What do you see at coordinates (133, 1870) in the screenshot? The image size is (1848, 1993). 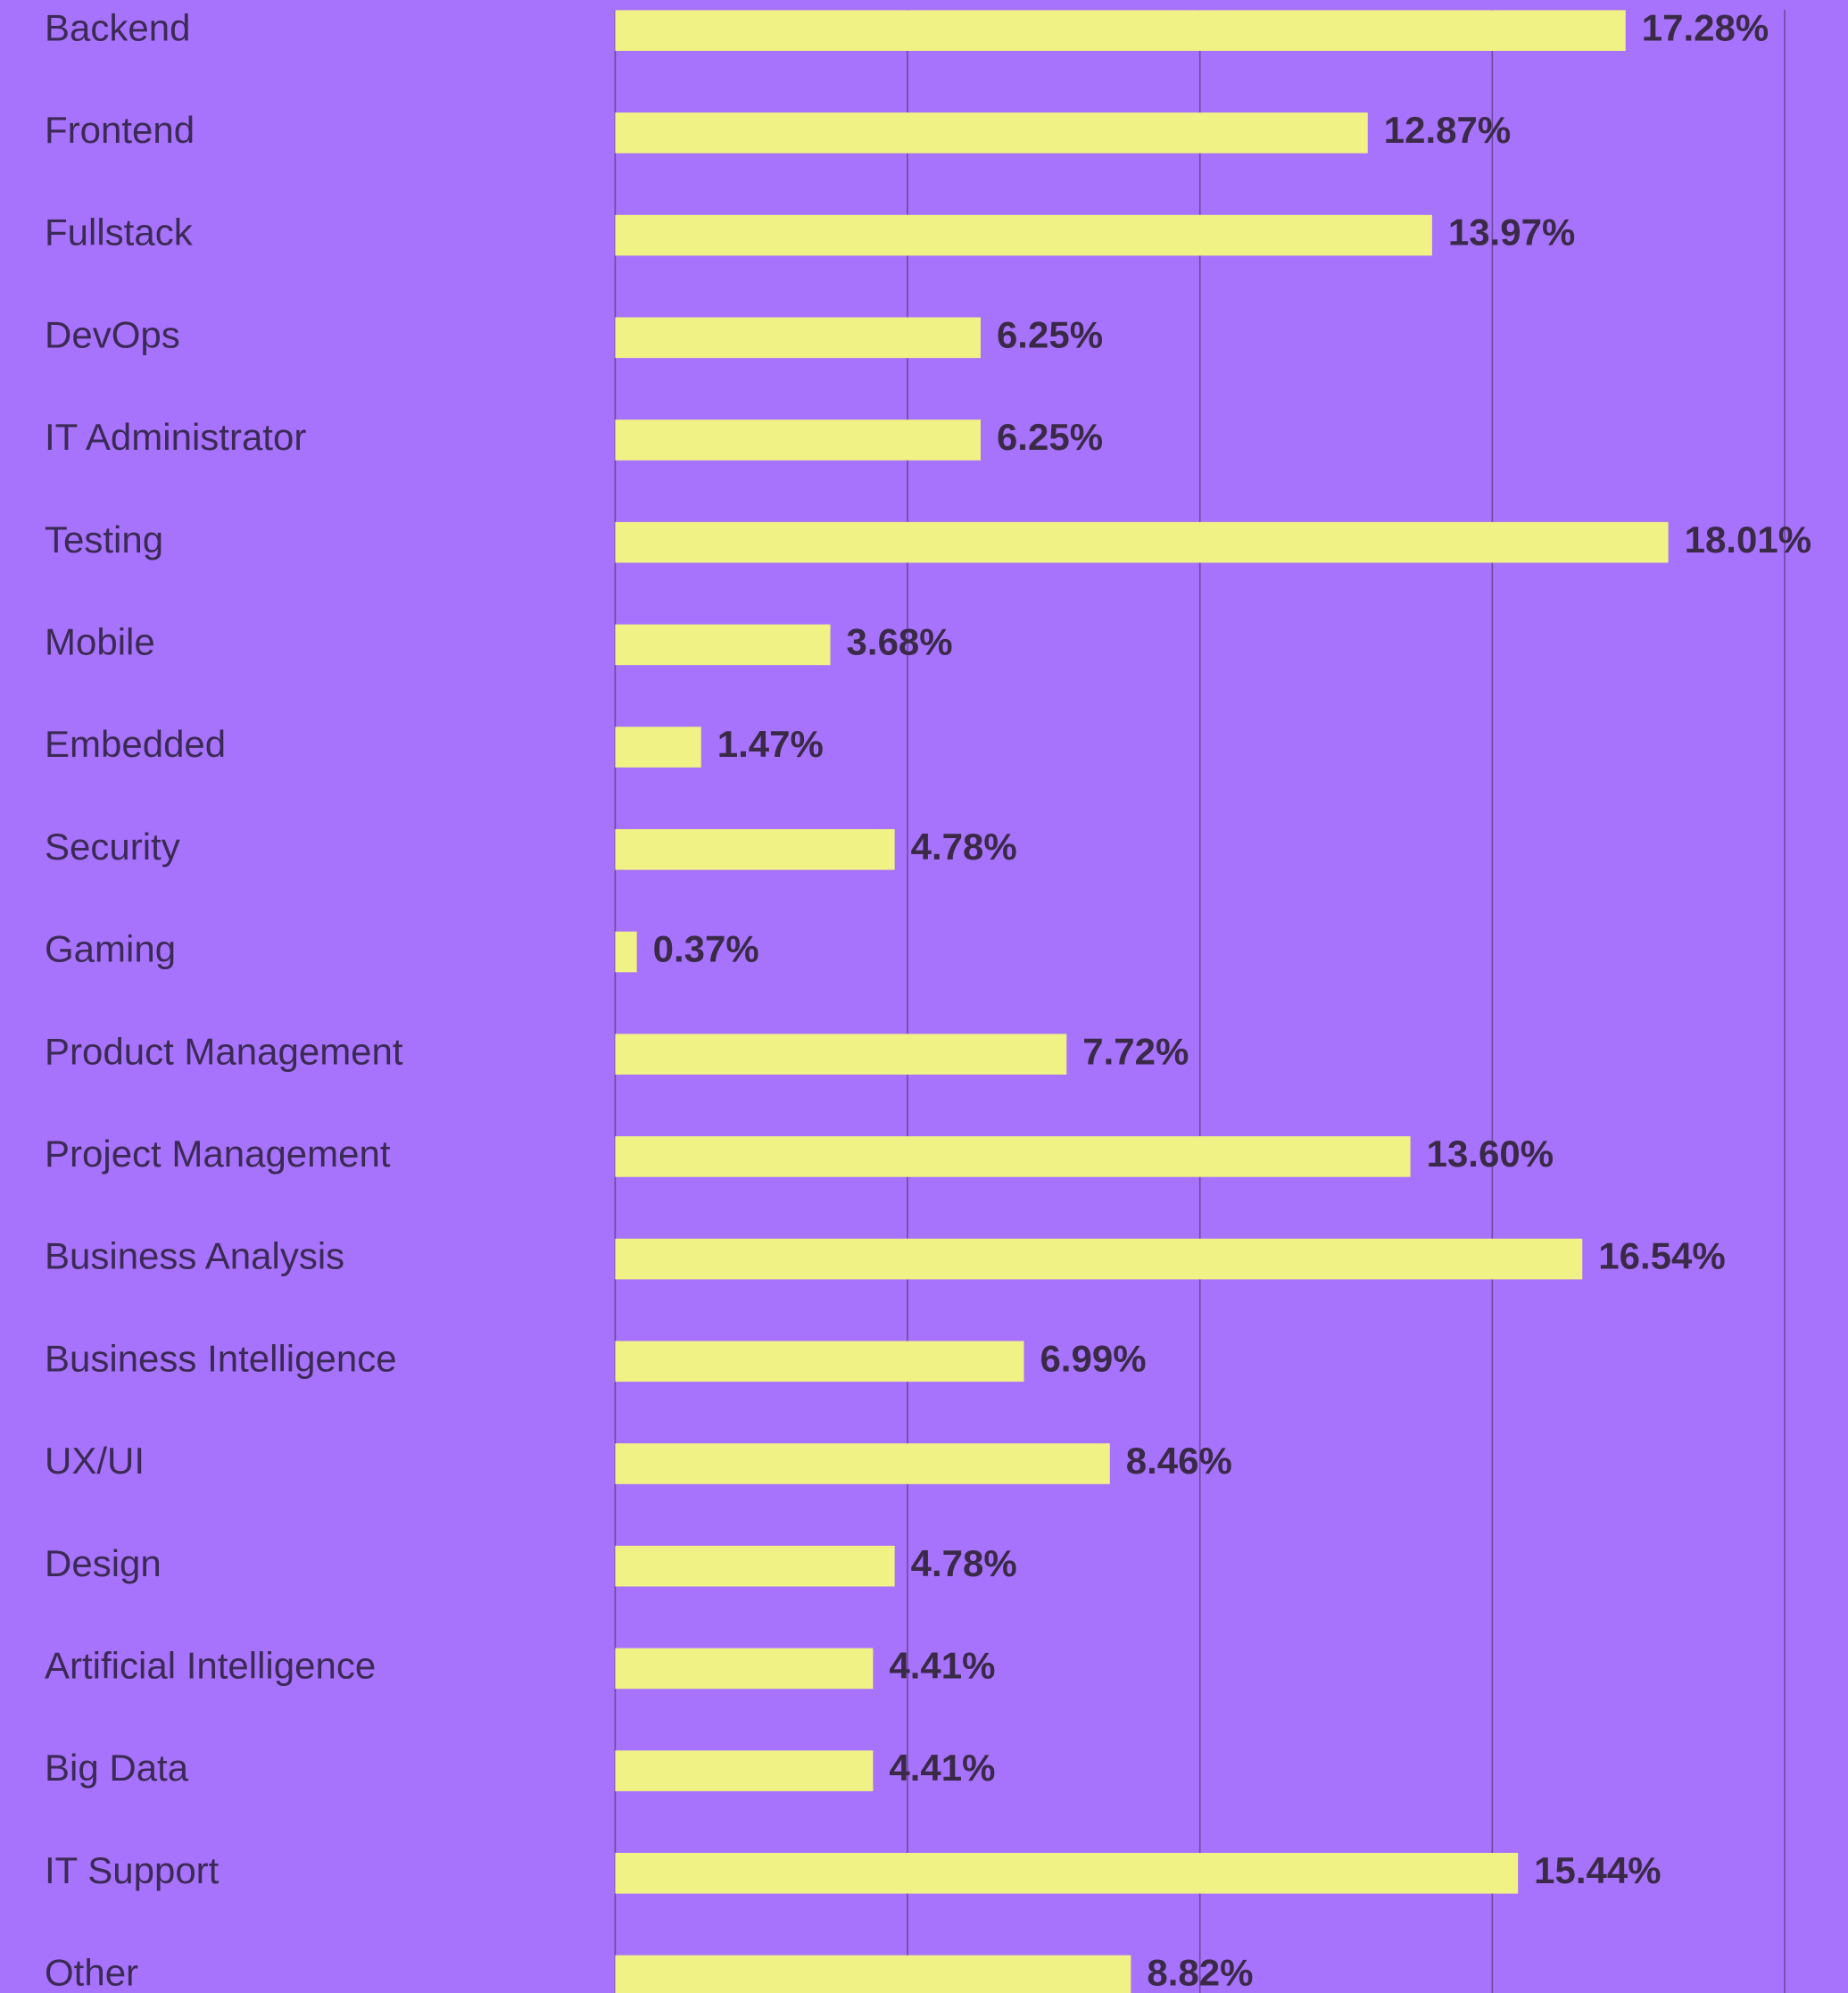 I see `category-label: IT Support` at bounding box center [133, 1870].